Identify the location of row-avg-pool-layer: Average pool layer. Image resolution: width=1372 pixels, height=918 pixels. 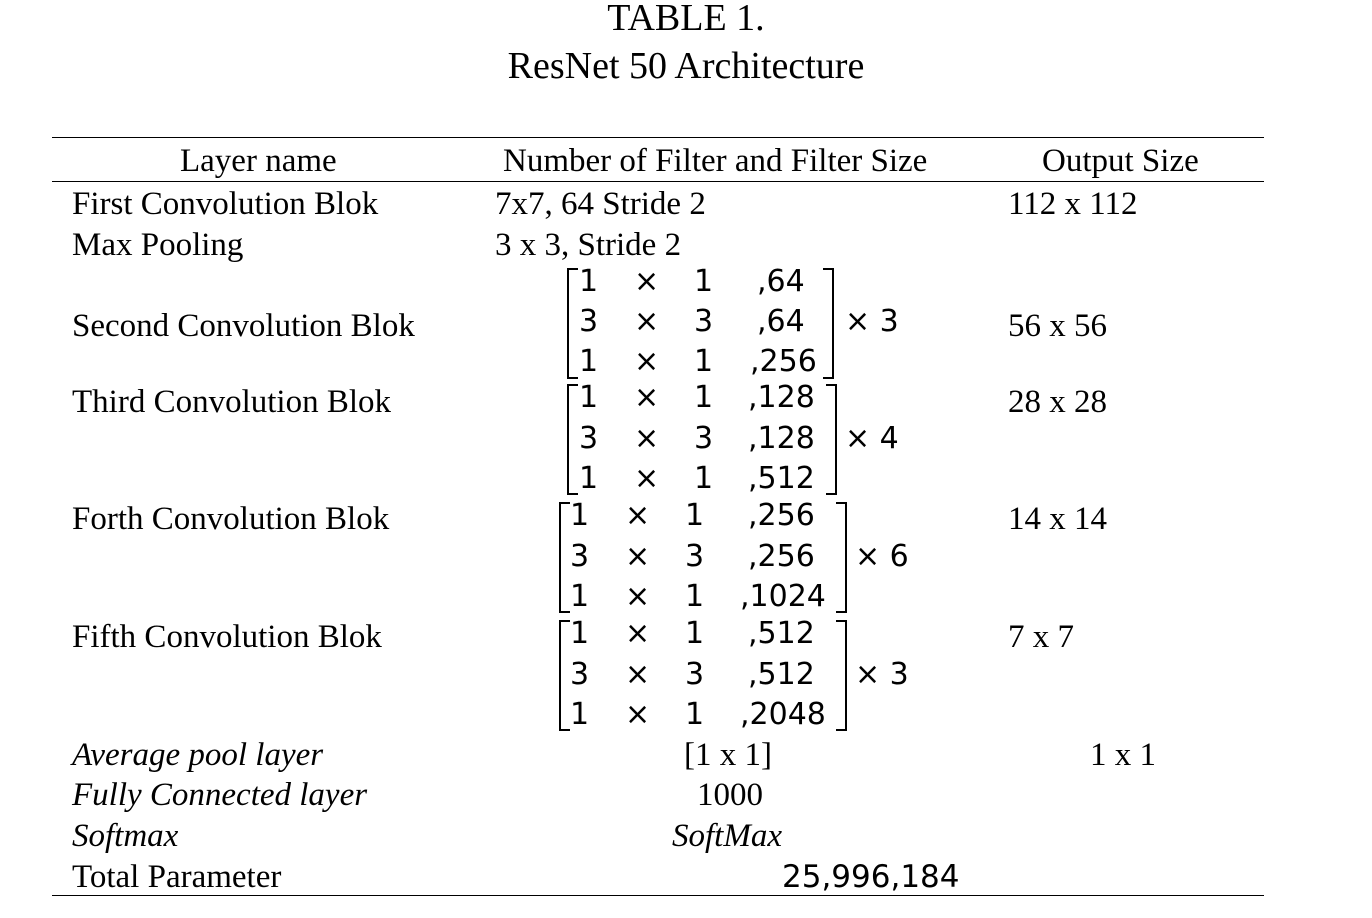
(198, 755).